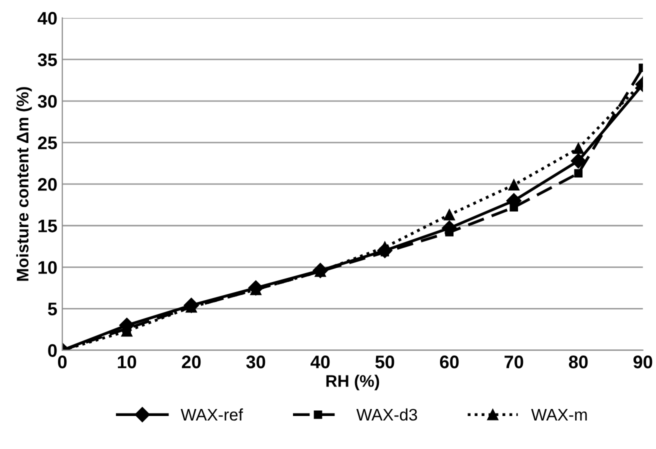  Describe the element at coordinates (387, 414) in the screenshot. I see `legend-label: WAX-d3` at that location.